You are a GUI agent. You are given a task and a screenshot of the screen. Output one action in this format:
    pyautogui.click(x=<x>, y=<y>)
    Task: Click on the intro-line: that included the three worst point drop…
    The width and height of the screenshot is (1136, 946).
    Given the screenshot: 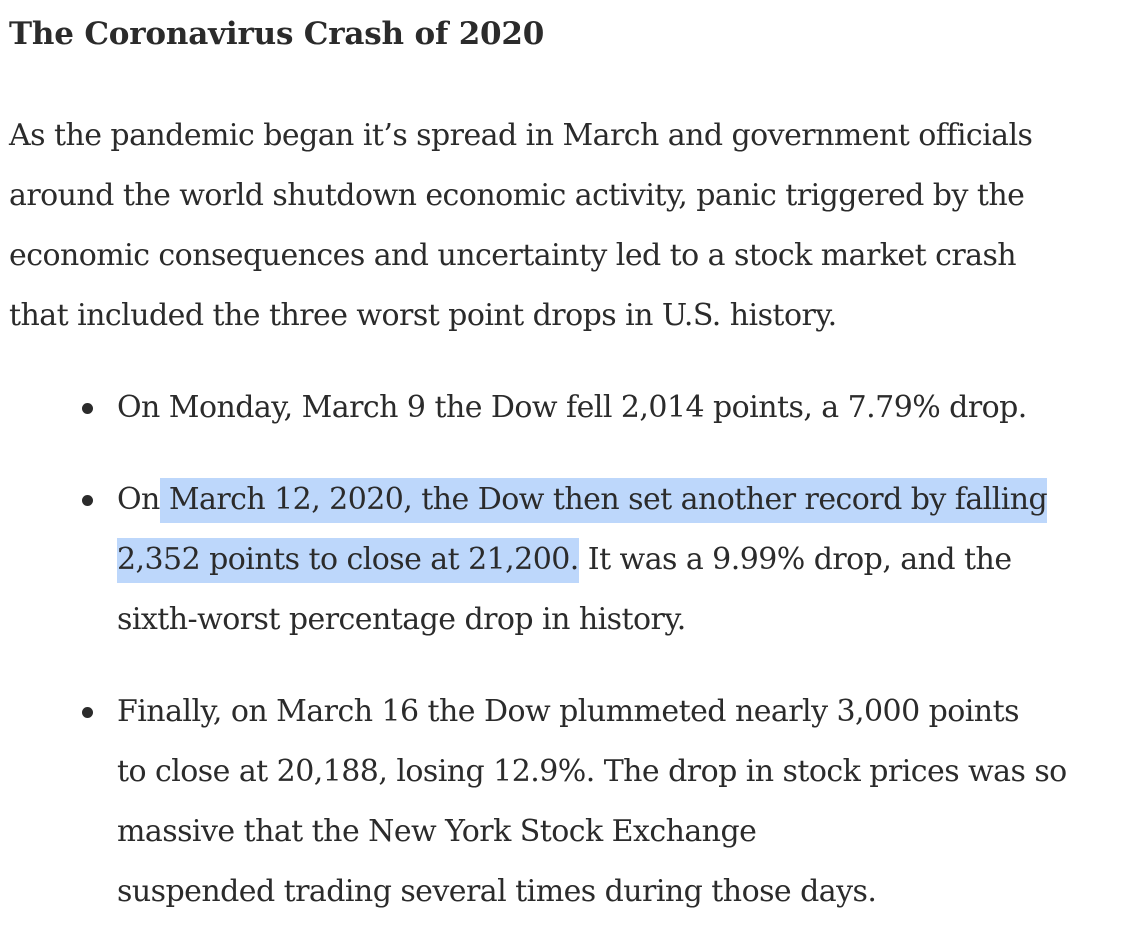 What is the action you would take?
    pyautogui.click(x=423, y=315)
    